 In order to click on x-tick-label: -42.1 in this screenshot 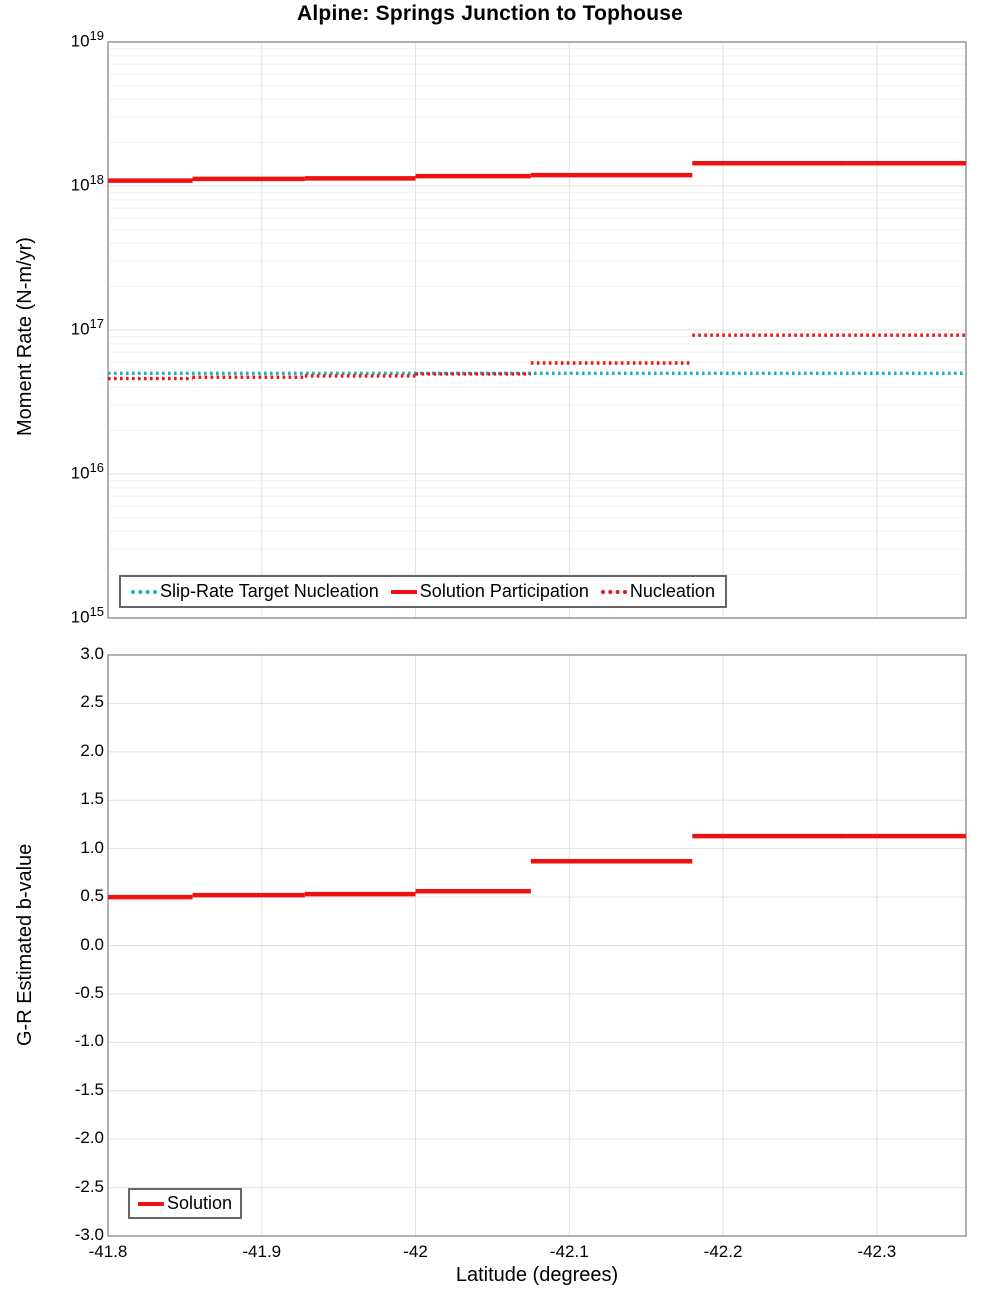, I will do `click(569, 1251)`.